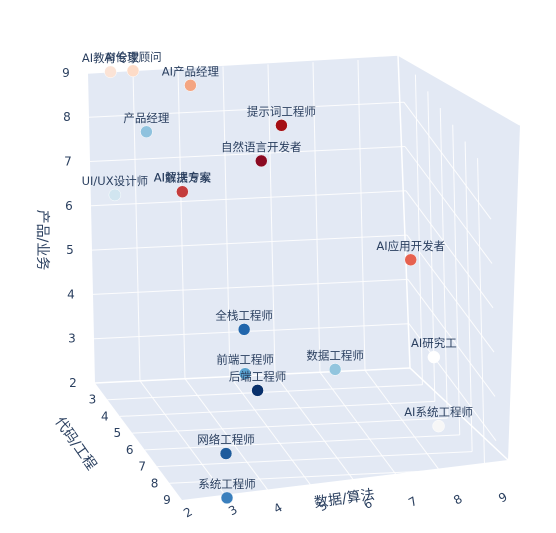 Image resolution: width=556 pixels, height=533 pixels. I want to click on y-tick-label: 5, so click(117, 433).